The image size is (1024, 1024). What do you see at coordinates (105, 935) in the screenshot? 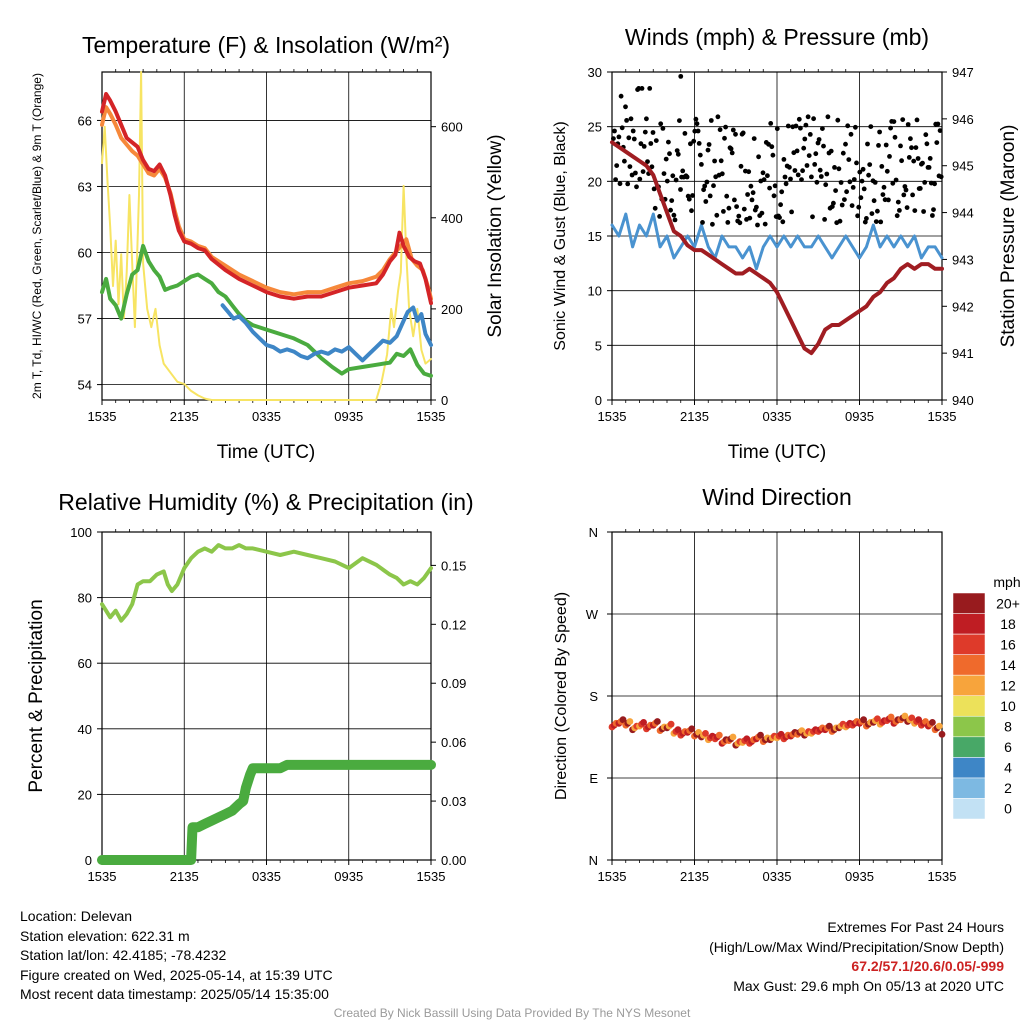
I see `elevation-text: Station elevation: 622.31 m` at bounding box center [105, 935].